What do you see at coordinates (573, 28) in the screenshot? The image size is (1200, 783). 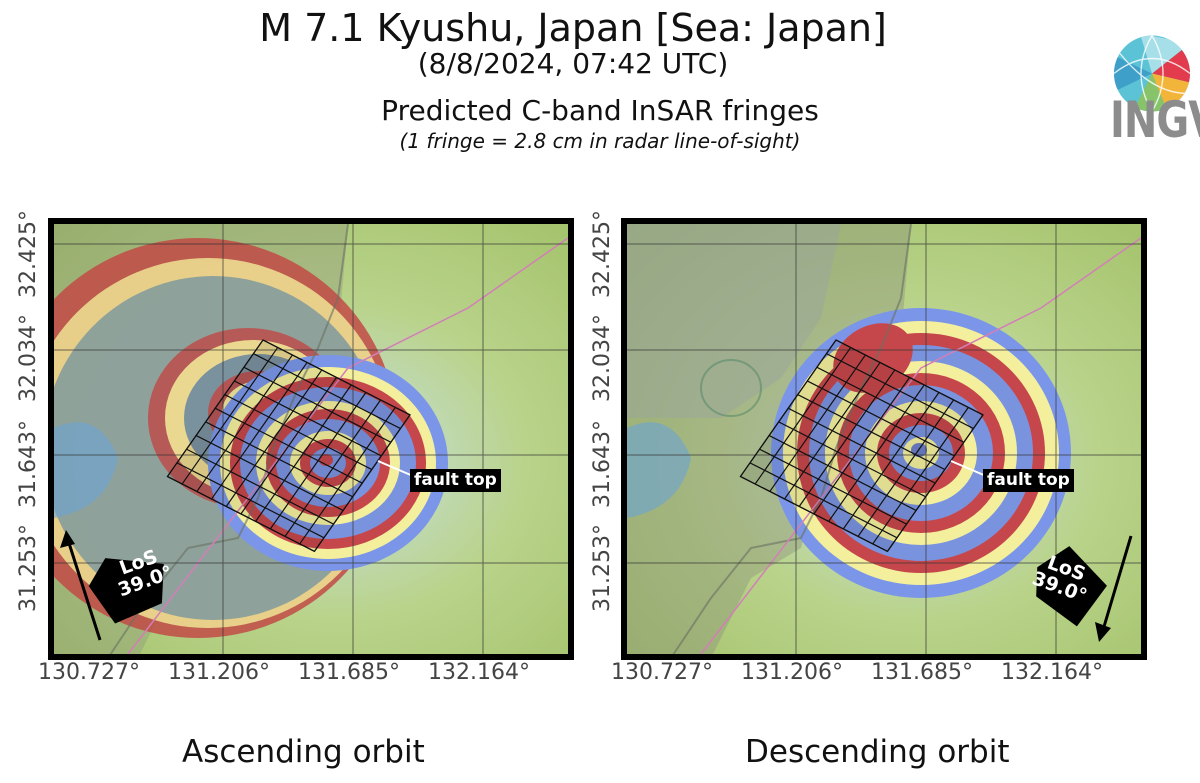 I see `map-title: M 7.1 Kyushu, Japan [Sea: Japan]` at bounding box center [573, 28].